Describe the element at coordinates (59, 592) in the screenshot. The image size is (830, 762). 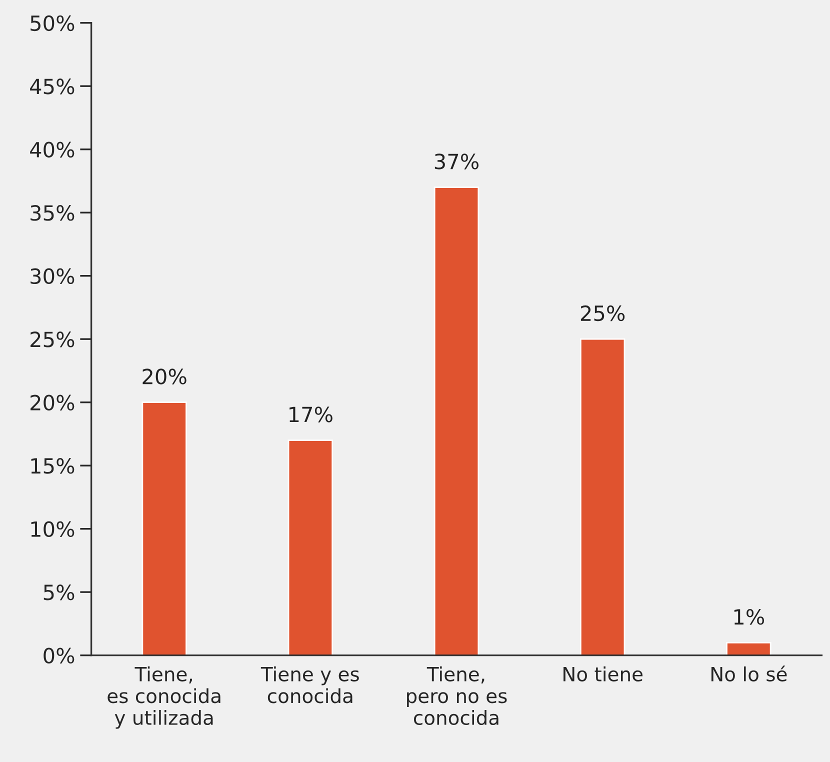
I see `y-tick-label: 5%` at that location.